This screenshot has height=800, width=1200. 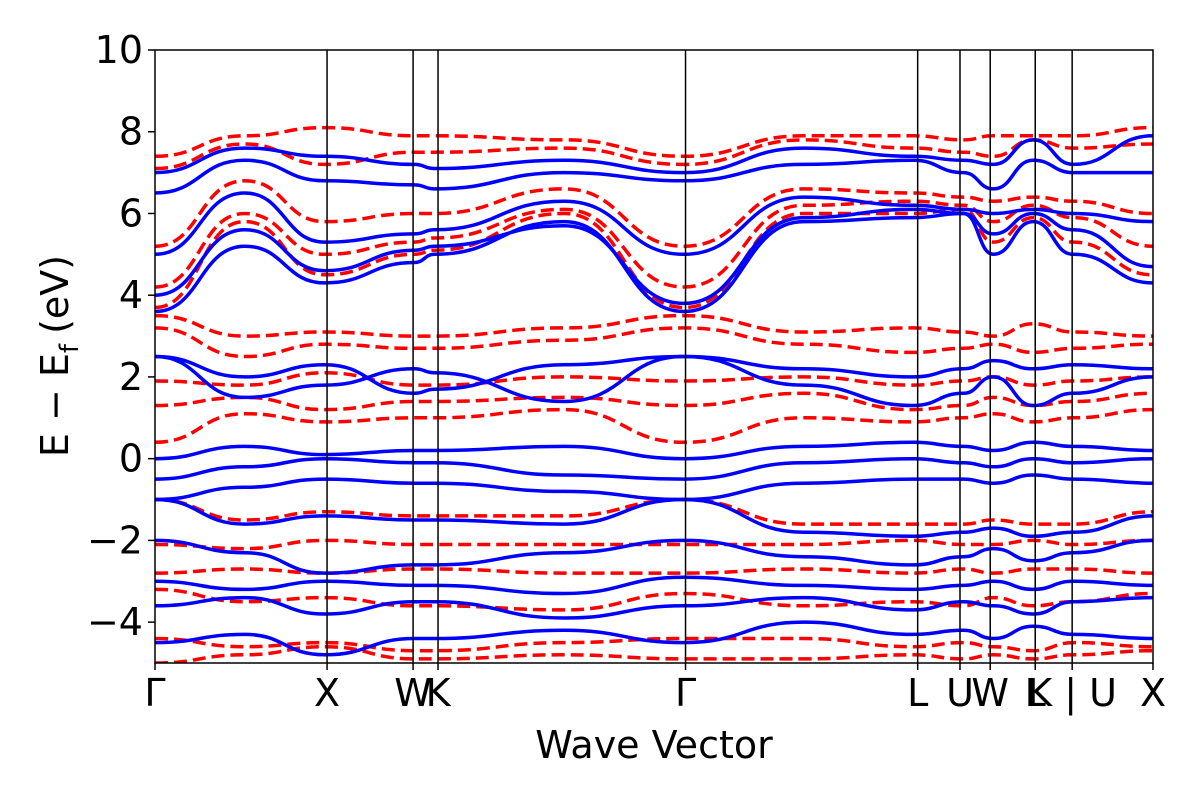 I want to click on y-axis-label-subscript: f, so click(x=70, y=348).